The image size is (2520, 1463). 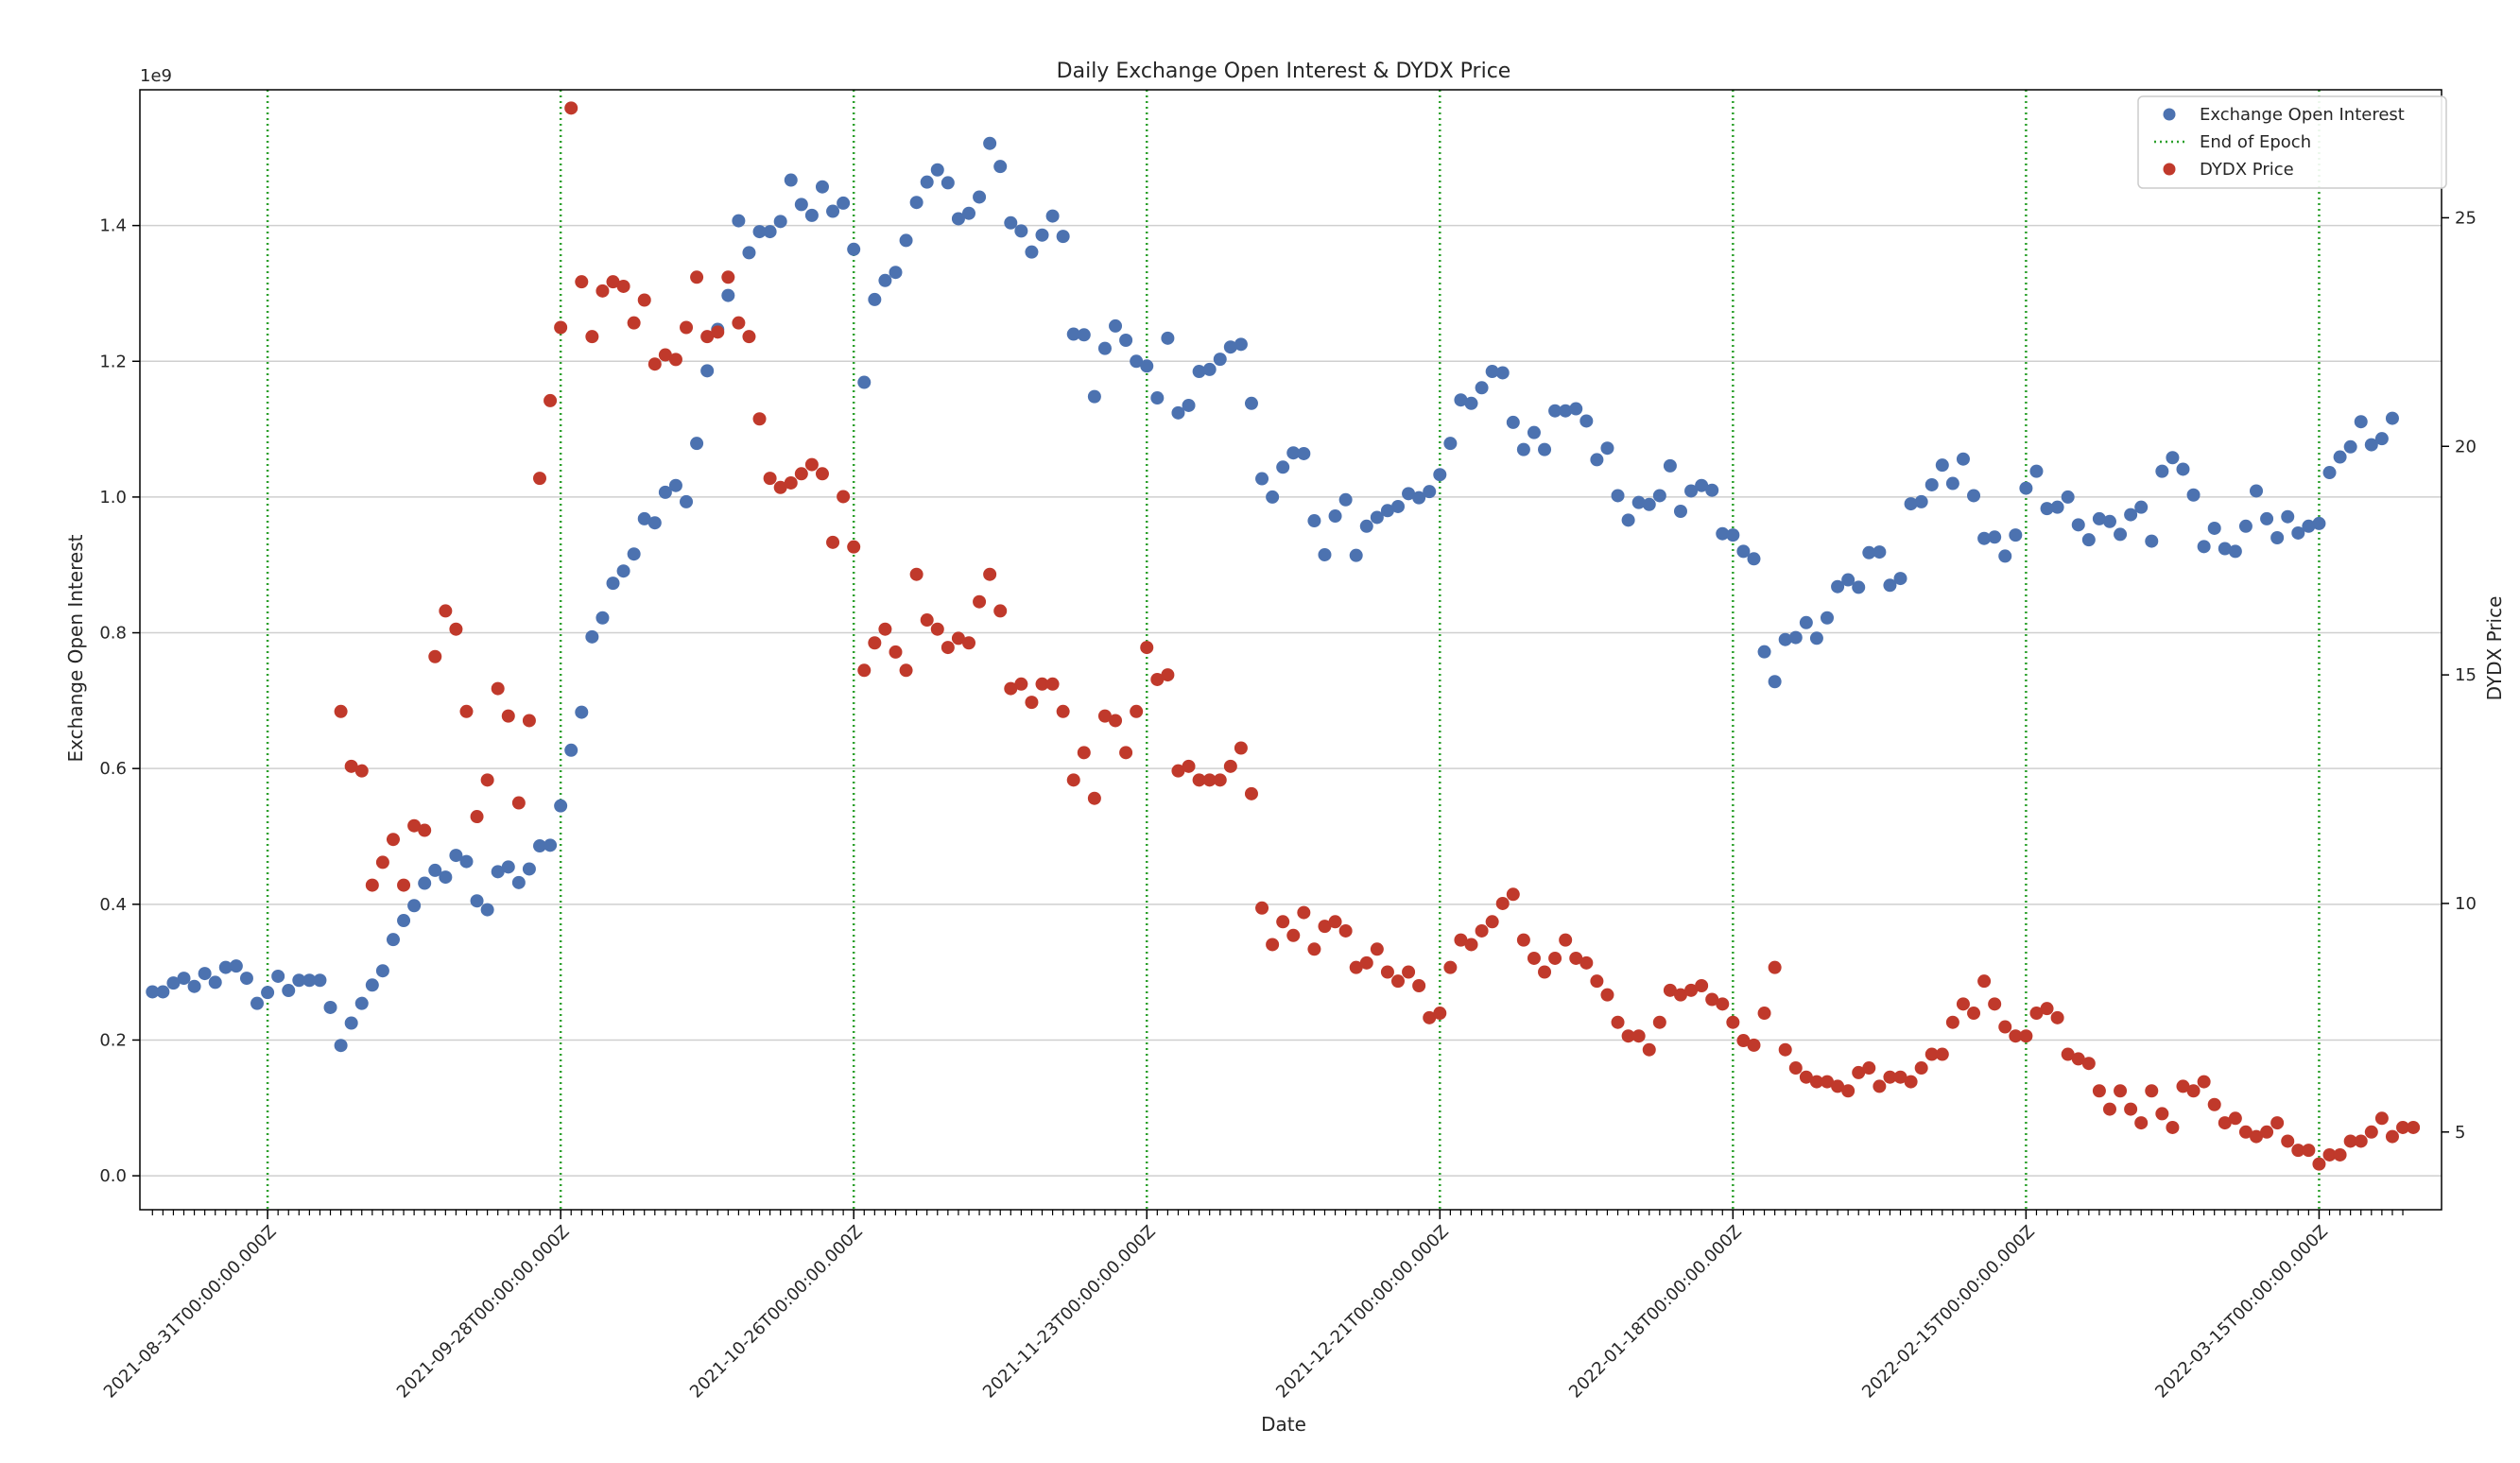 What do you see at coordinates (75, 648) in the screenshot?
I see `left-axis-label: Exchange Open Interest` at bounding box center [75, 648].